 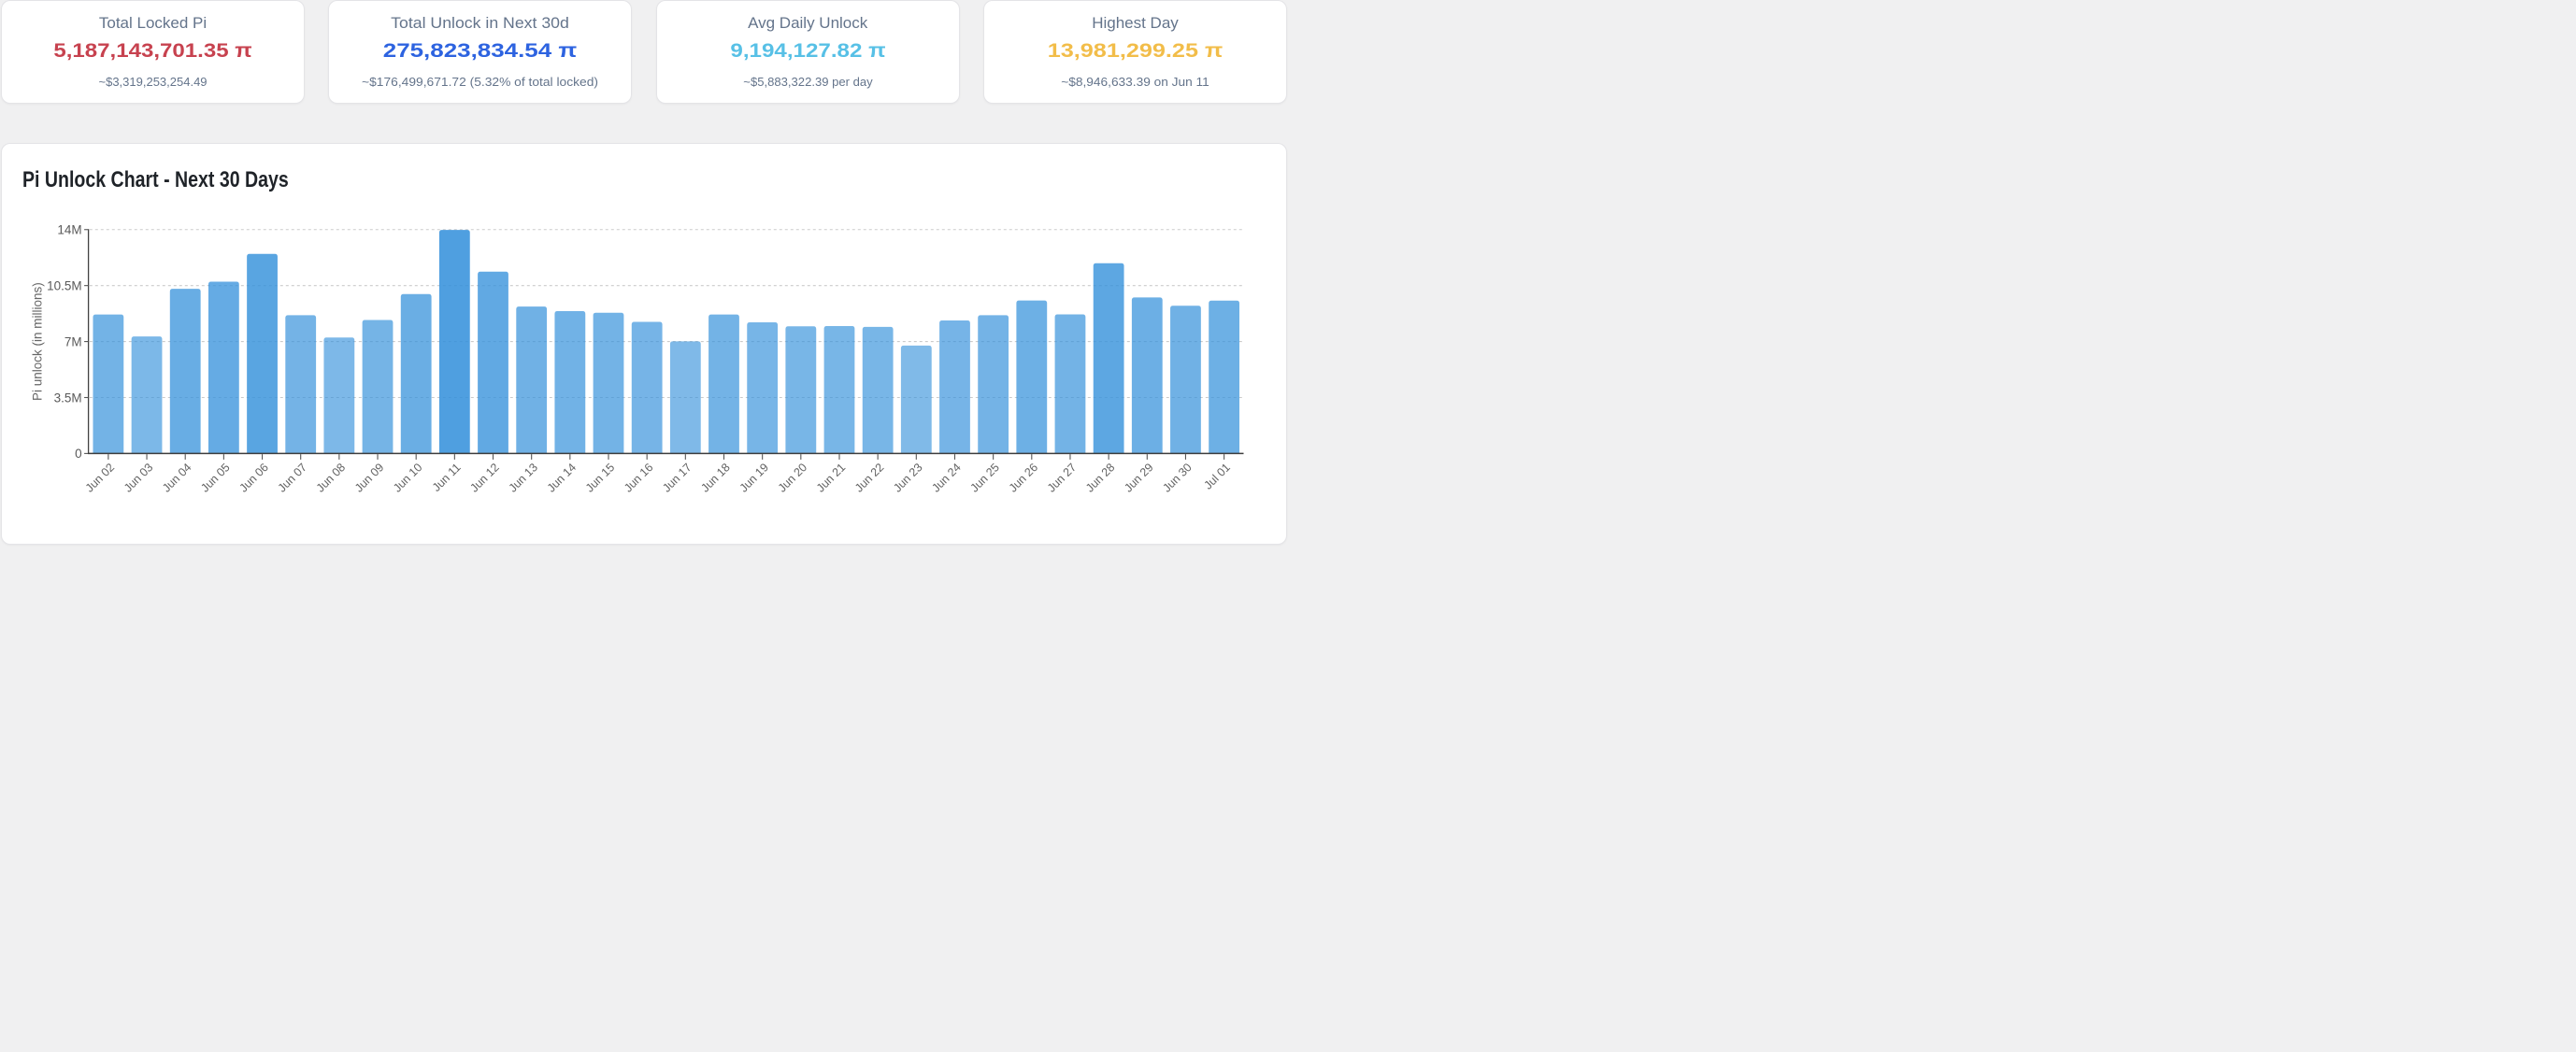 I want to click on svg-text: 14M, so click(x=69, y=230).